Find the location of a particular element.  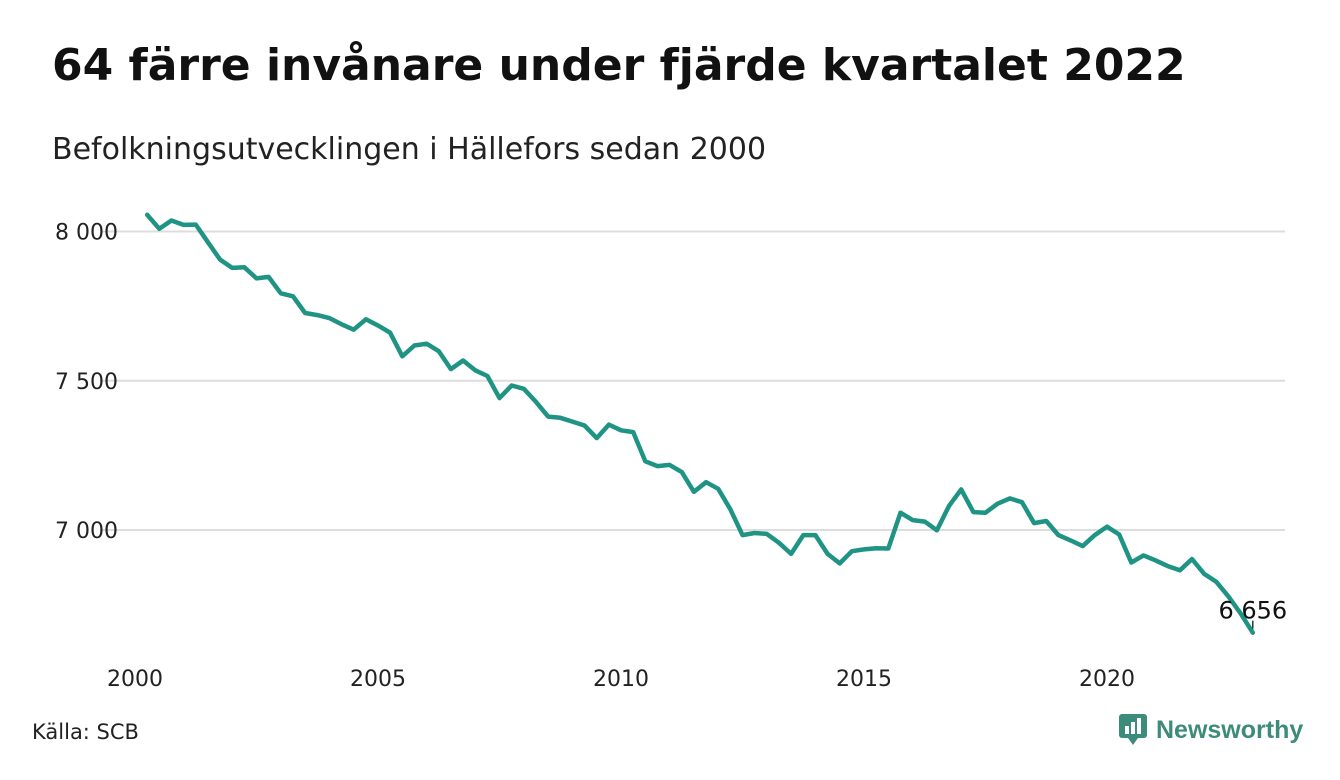

x-tick-label: 2005 is located at coordinates (378, 679).